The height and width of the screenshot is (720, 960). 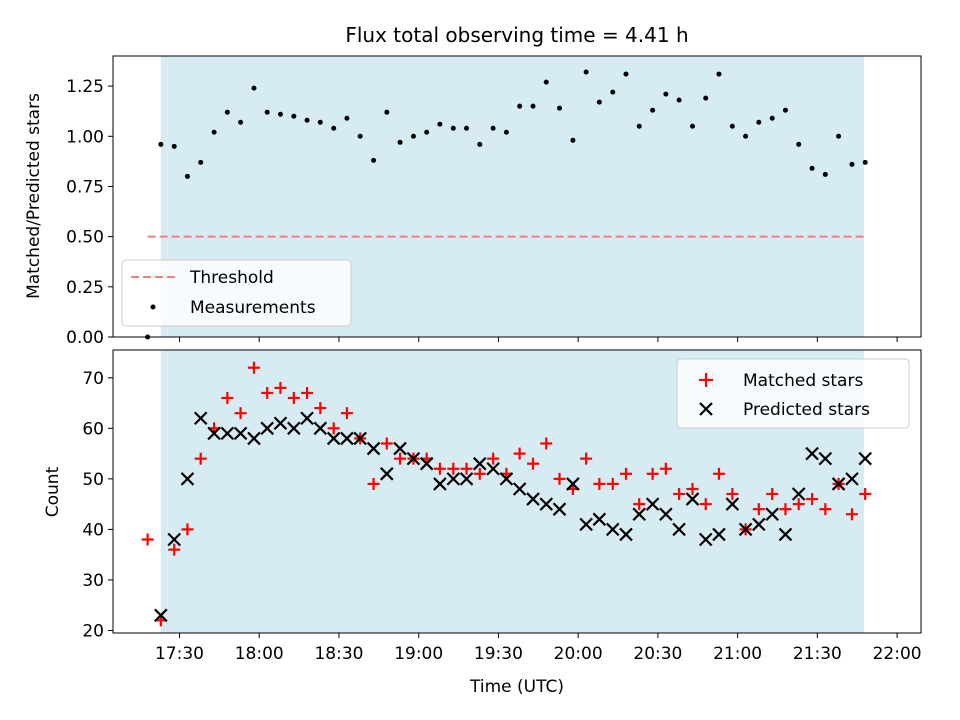 What do you see at coordinates (85, 187) in the screenshot?
I see `ratio-y-tick-label: 0.75` at bounding box center [85, 187].